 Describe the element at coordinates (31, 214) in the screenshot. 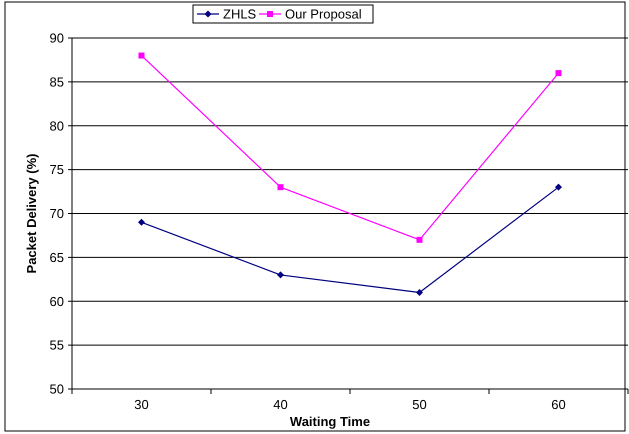

I see `y-axis-title: Packet Delivery (%)` at that location.